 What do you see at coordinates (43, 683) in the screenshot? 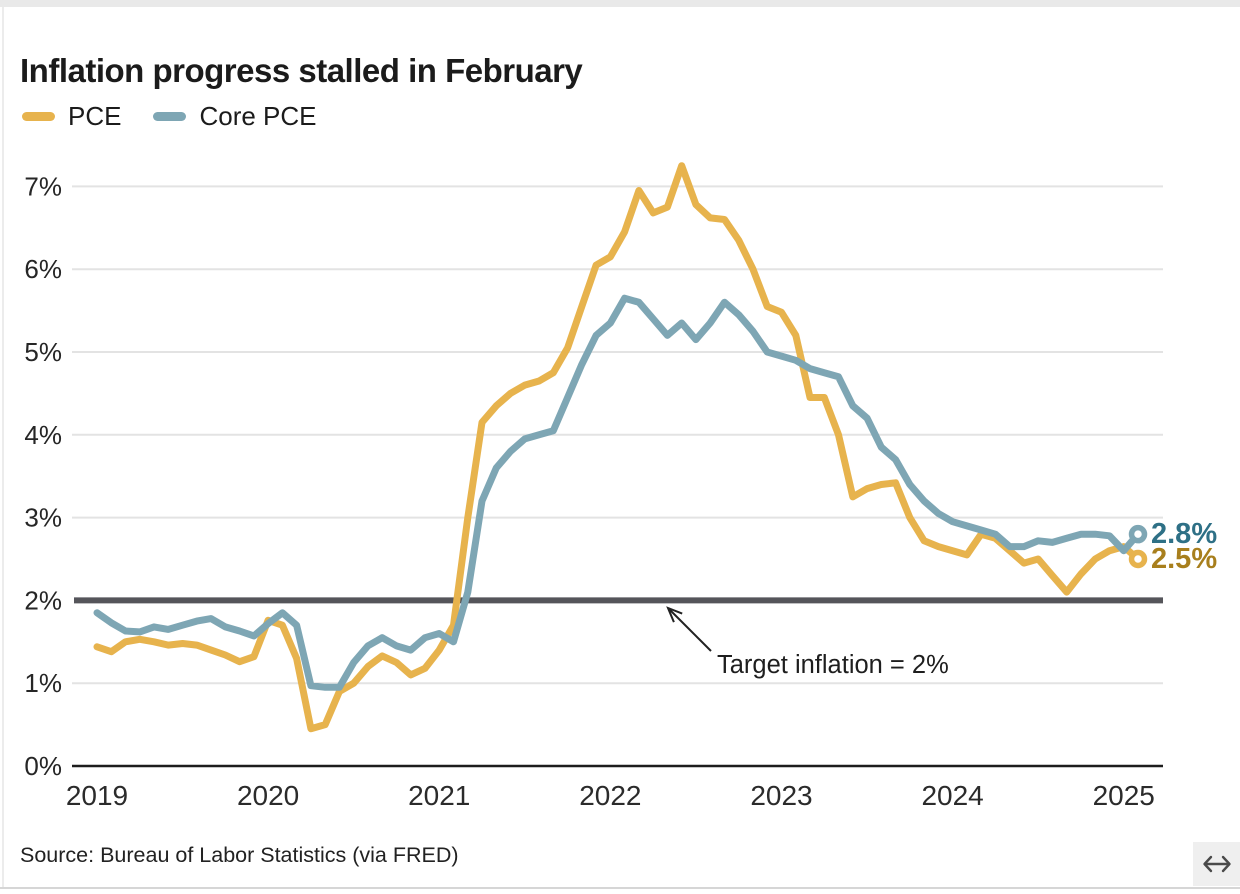
I see `y-axis-tick-label: 1%` at bounding box center [43, 683].